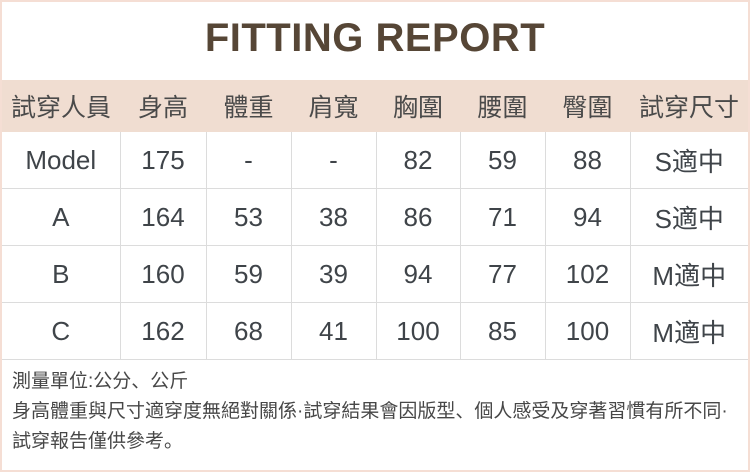 This screenshot has height=472, width=750. Describe the element at coordinates (249, 331) in the screenshot. I see `table-cell: 68` at that location.